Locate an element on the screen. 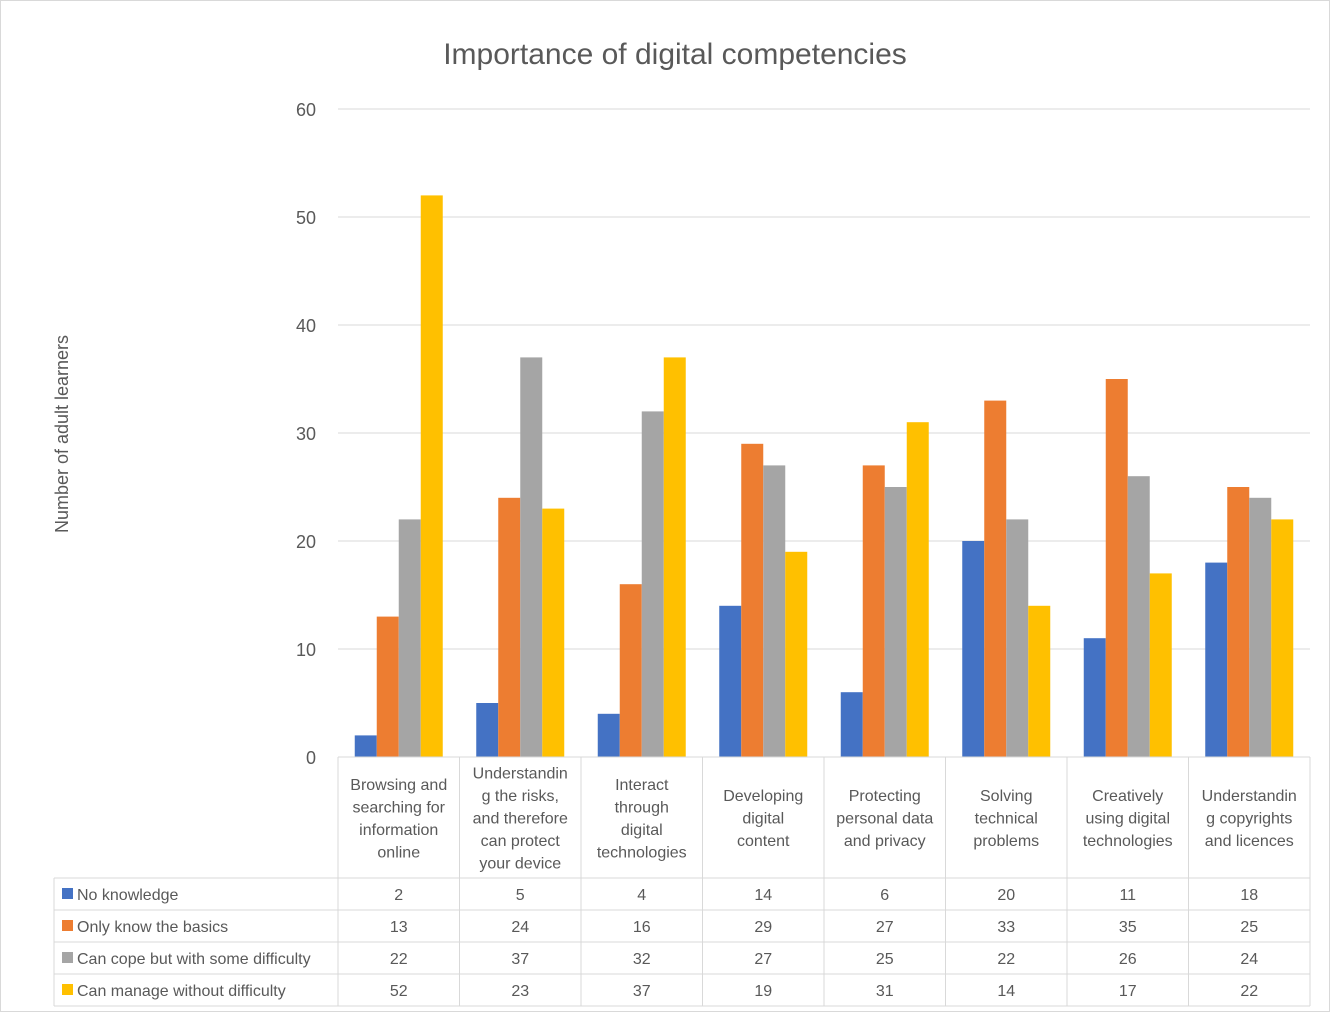 The height and width of the screenshot is (1012, 1330). y-tick-label: 20 is located at coordinates (306, 542).